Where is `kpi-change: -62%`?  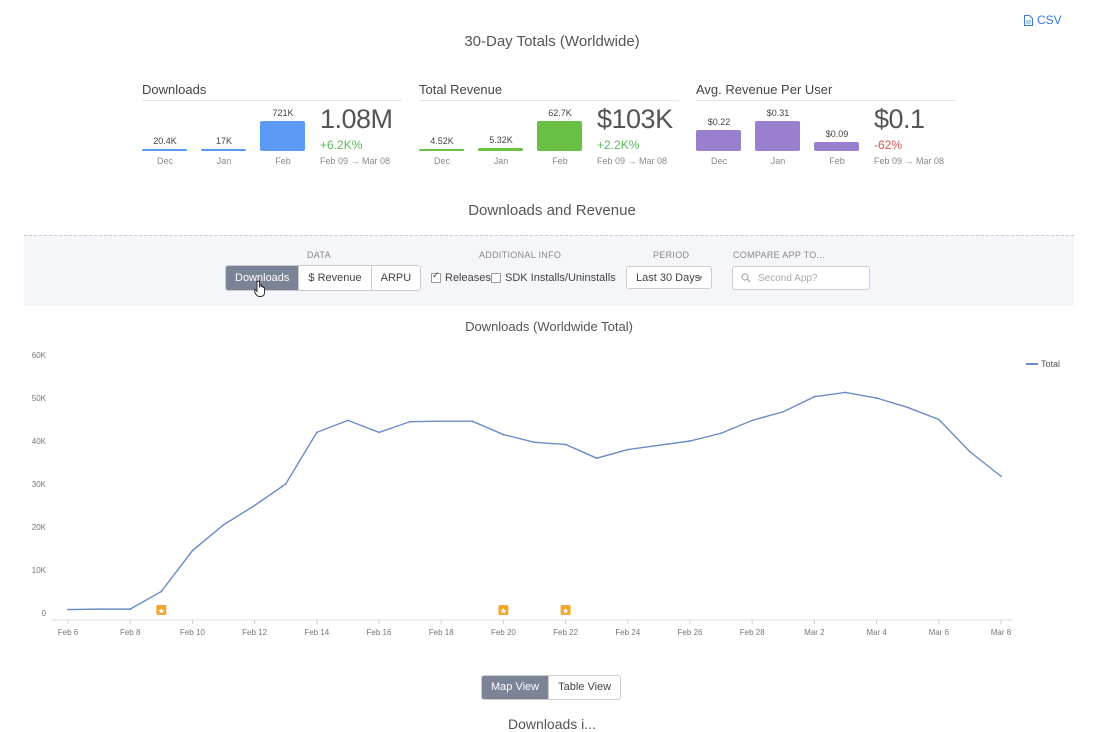
kpi-change: -62% is located at coordinates (888, 145).